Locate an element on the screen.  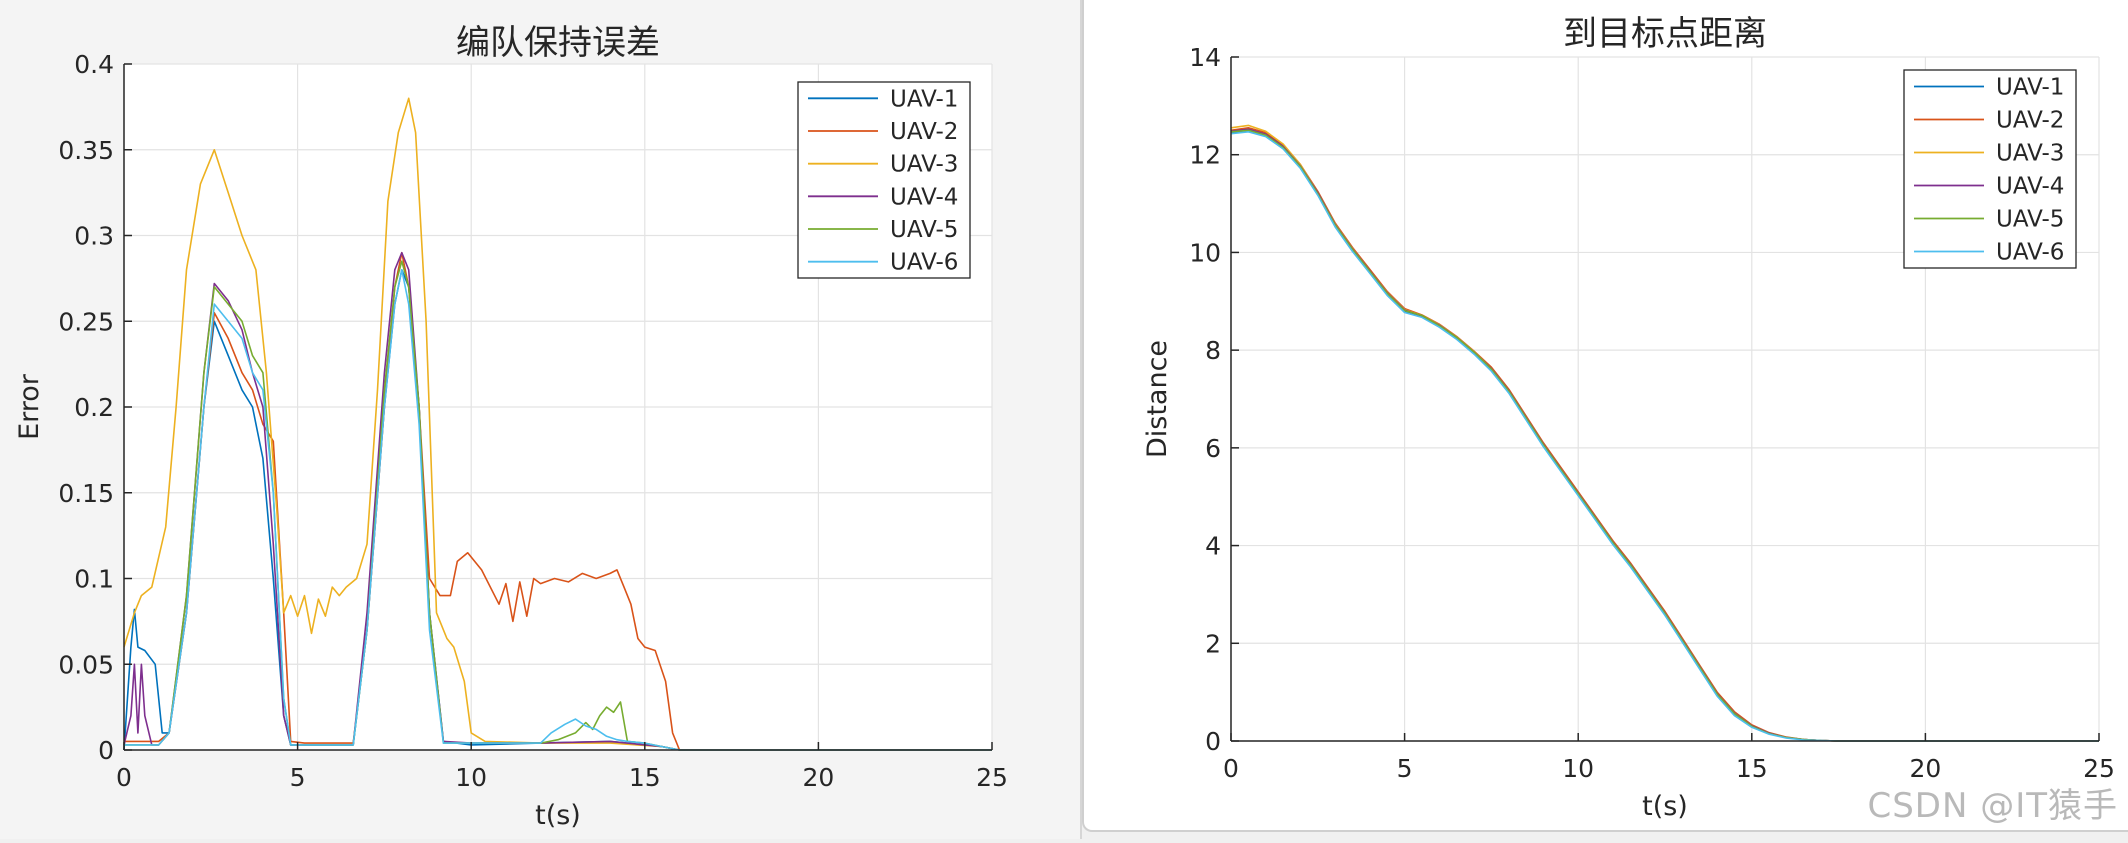
y-tick-label: 0.4 is located at coordinates (94, 64).